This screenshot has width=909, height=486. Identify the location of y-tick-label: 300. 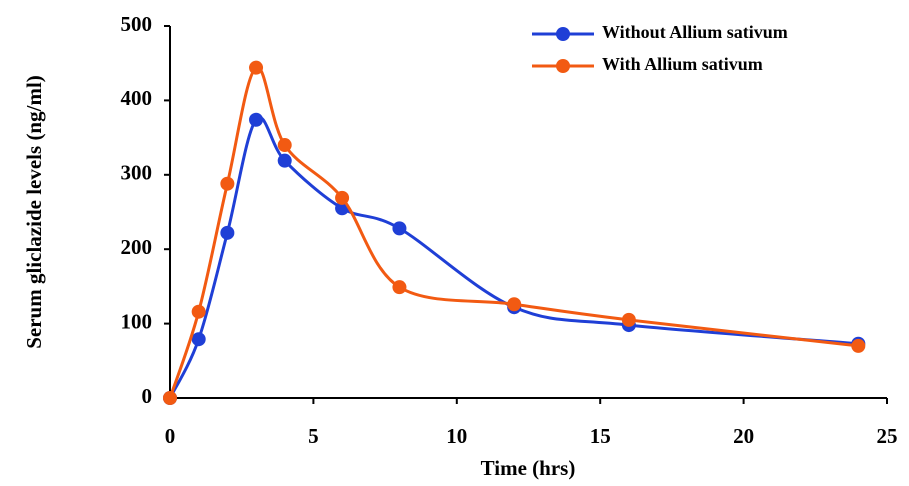
(137, 173).